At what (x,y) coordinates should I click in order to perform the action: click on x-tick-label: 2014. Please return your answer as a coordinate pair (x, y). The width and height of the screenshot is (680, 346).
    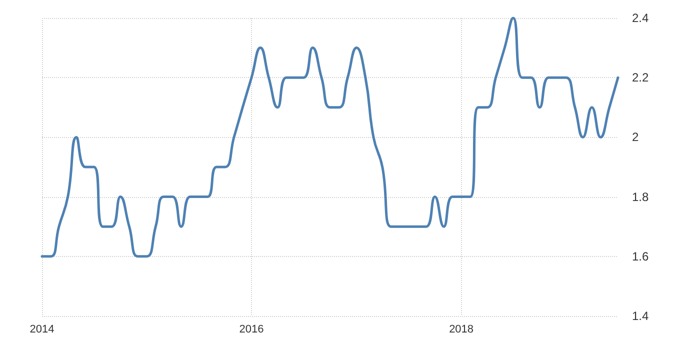
    Looking at the image, I should click on (42, 330).